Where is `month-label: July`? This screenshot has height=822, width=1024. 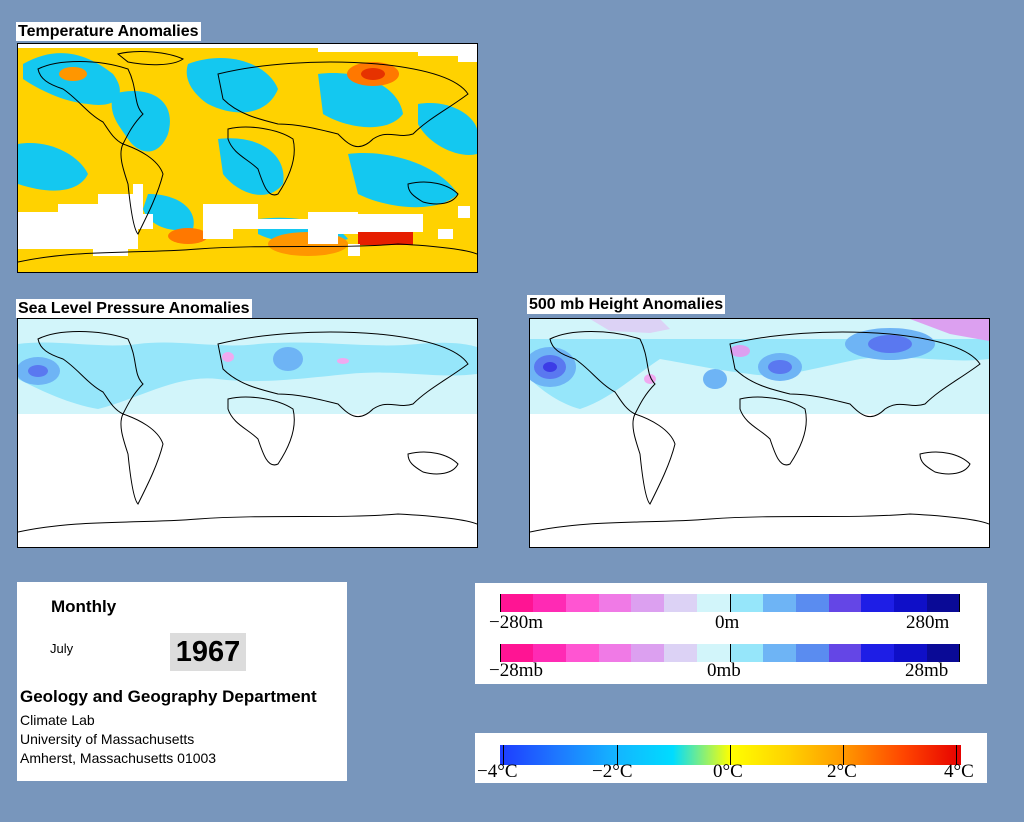
month-label: July is located at coordinates (62, 648).